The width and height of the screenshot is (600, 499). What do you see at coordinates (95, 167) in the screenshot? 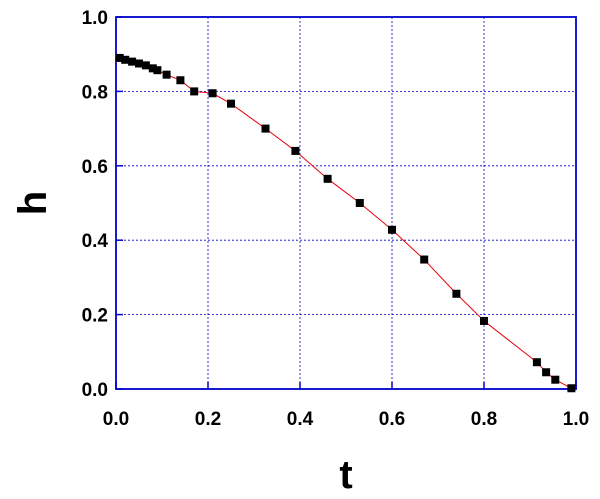
I see `y-tick-label: 0.6` at bounding box center [95, 167].